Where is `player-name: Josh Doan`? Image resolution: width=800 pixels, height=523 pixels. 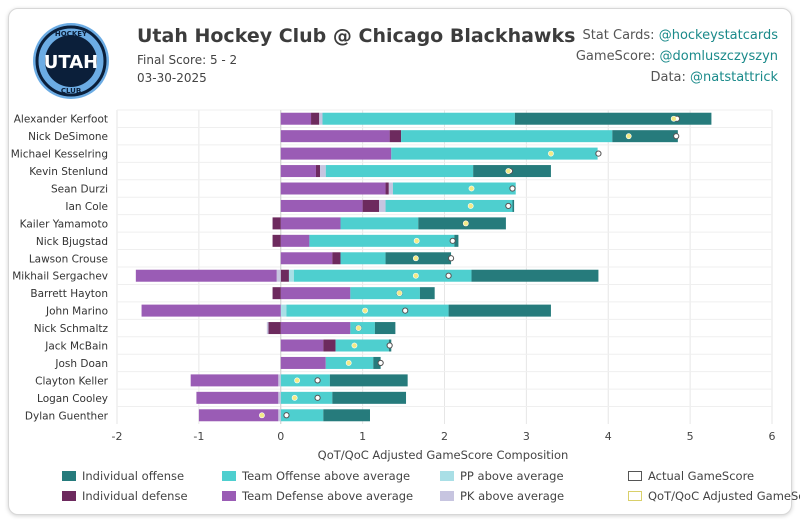
player-name: Josh Doan is located at coordinates (81, 364).